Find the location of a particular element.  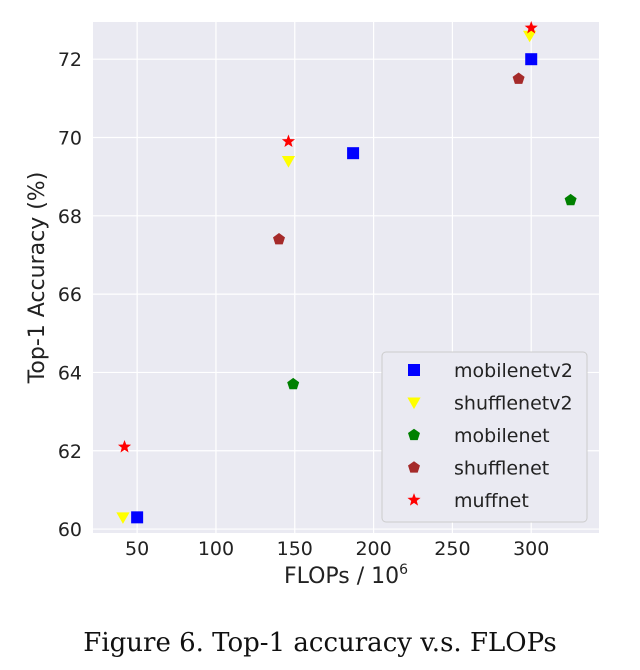

x-tick-label: 150 is located at coordinates (295, 549).